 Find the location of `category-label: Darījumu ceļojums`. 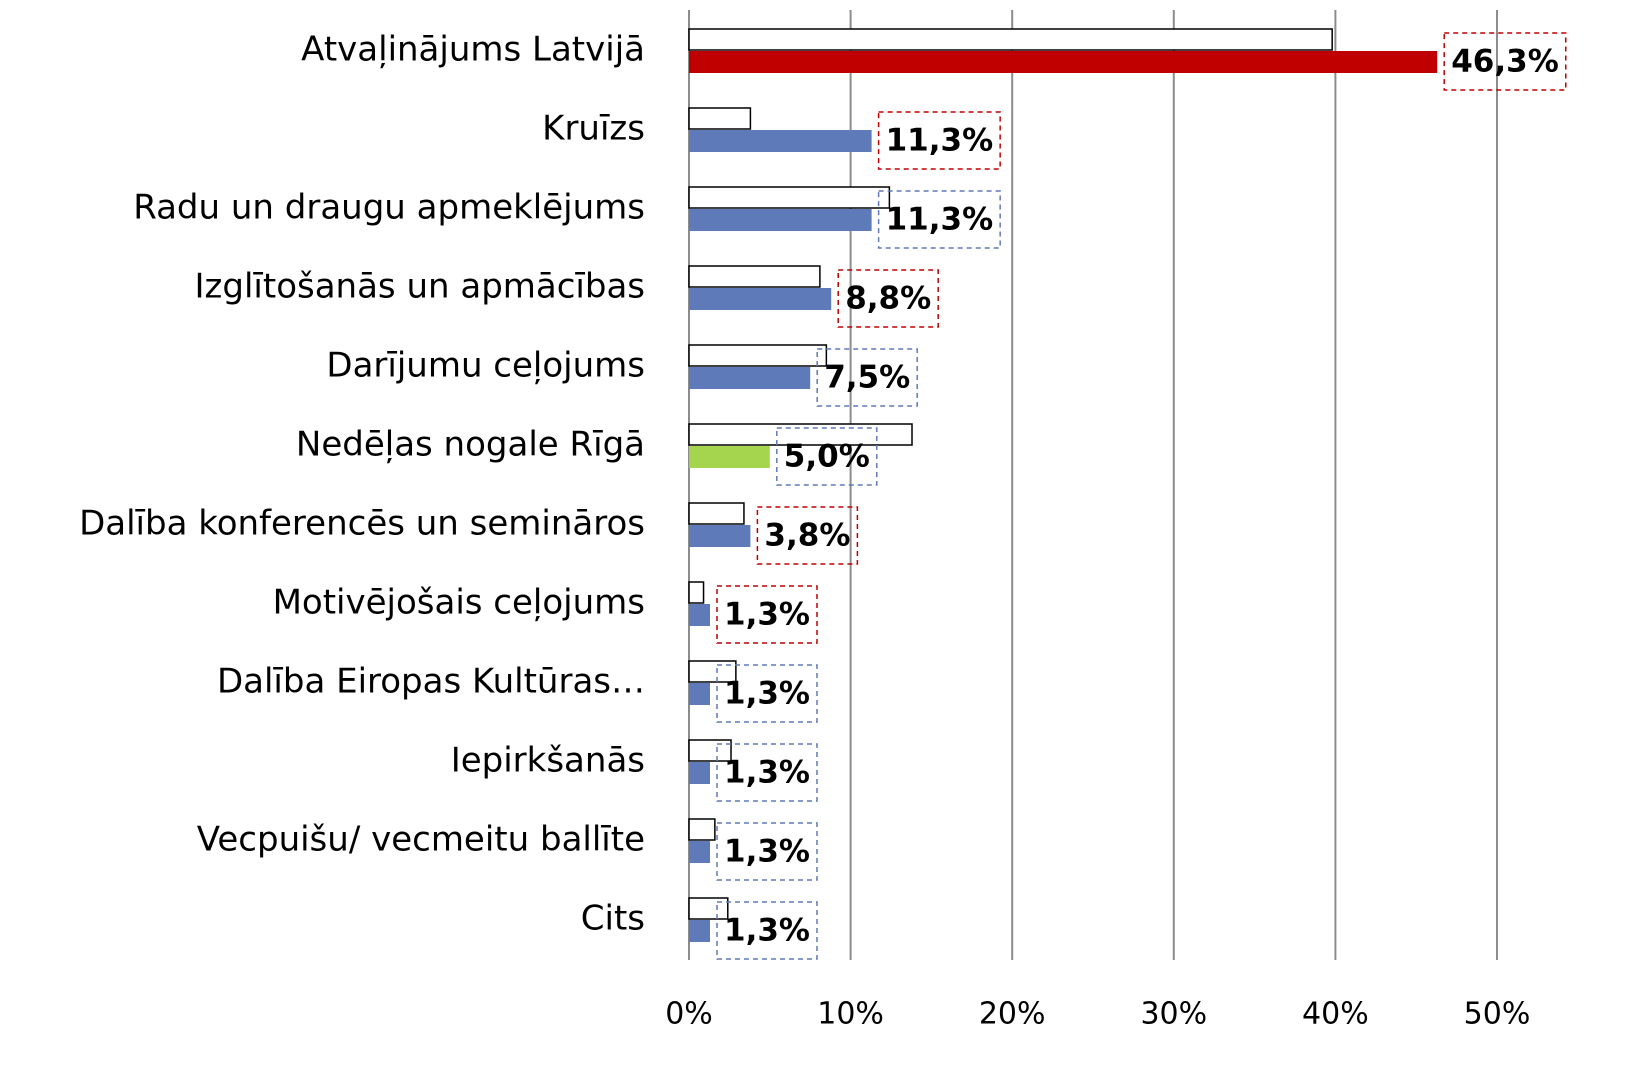

category-label: Darījumu ceļojums is located at coordinates (485, 366).